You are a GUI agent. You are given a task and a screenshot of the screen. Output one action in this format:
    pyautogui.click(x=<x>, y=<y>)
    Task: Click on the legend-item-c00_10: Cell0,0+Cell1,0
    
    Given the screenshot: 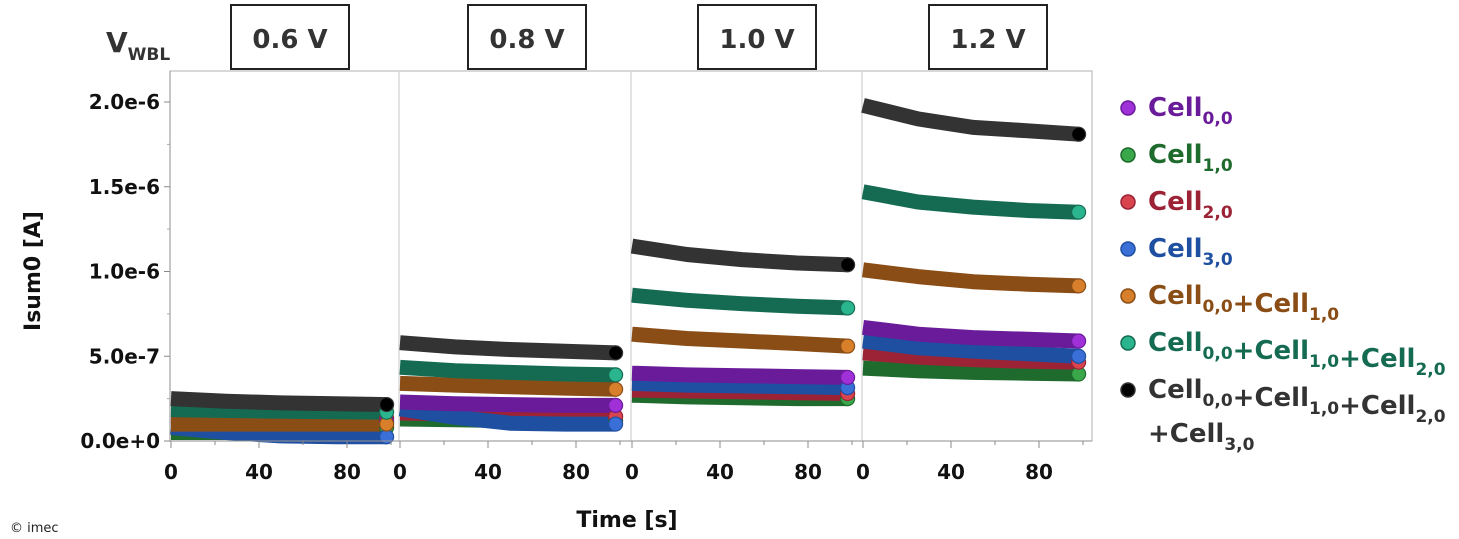 What is the action you would take?
    pyautogui.click(x=1229, y=303)
    